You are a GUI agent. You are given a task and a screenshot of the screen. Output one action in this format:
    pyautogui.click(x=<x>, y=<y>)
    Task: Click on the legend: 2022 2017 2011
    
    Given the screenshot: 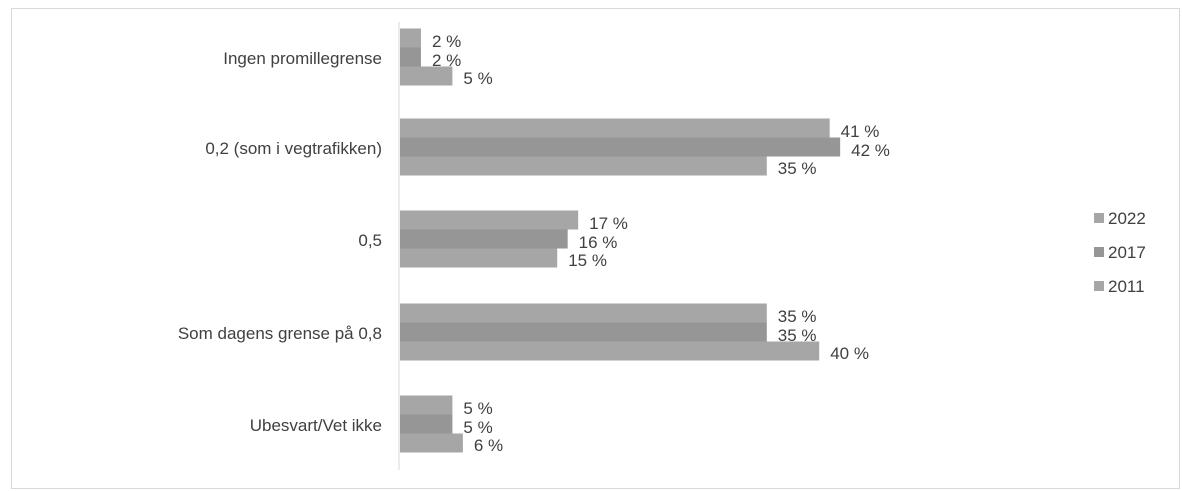 What is the action you would take?
    pyautogui.click(x=1120, y=252)
    